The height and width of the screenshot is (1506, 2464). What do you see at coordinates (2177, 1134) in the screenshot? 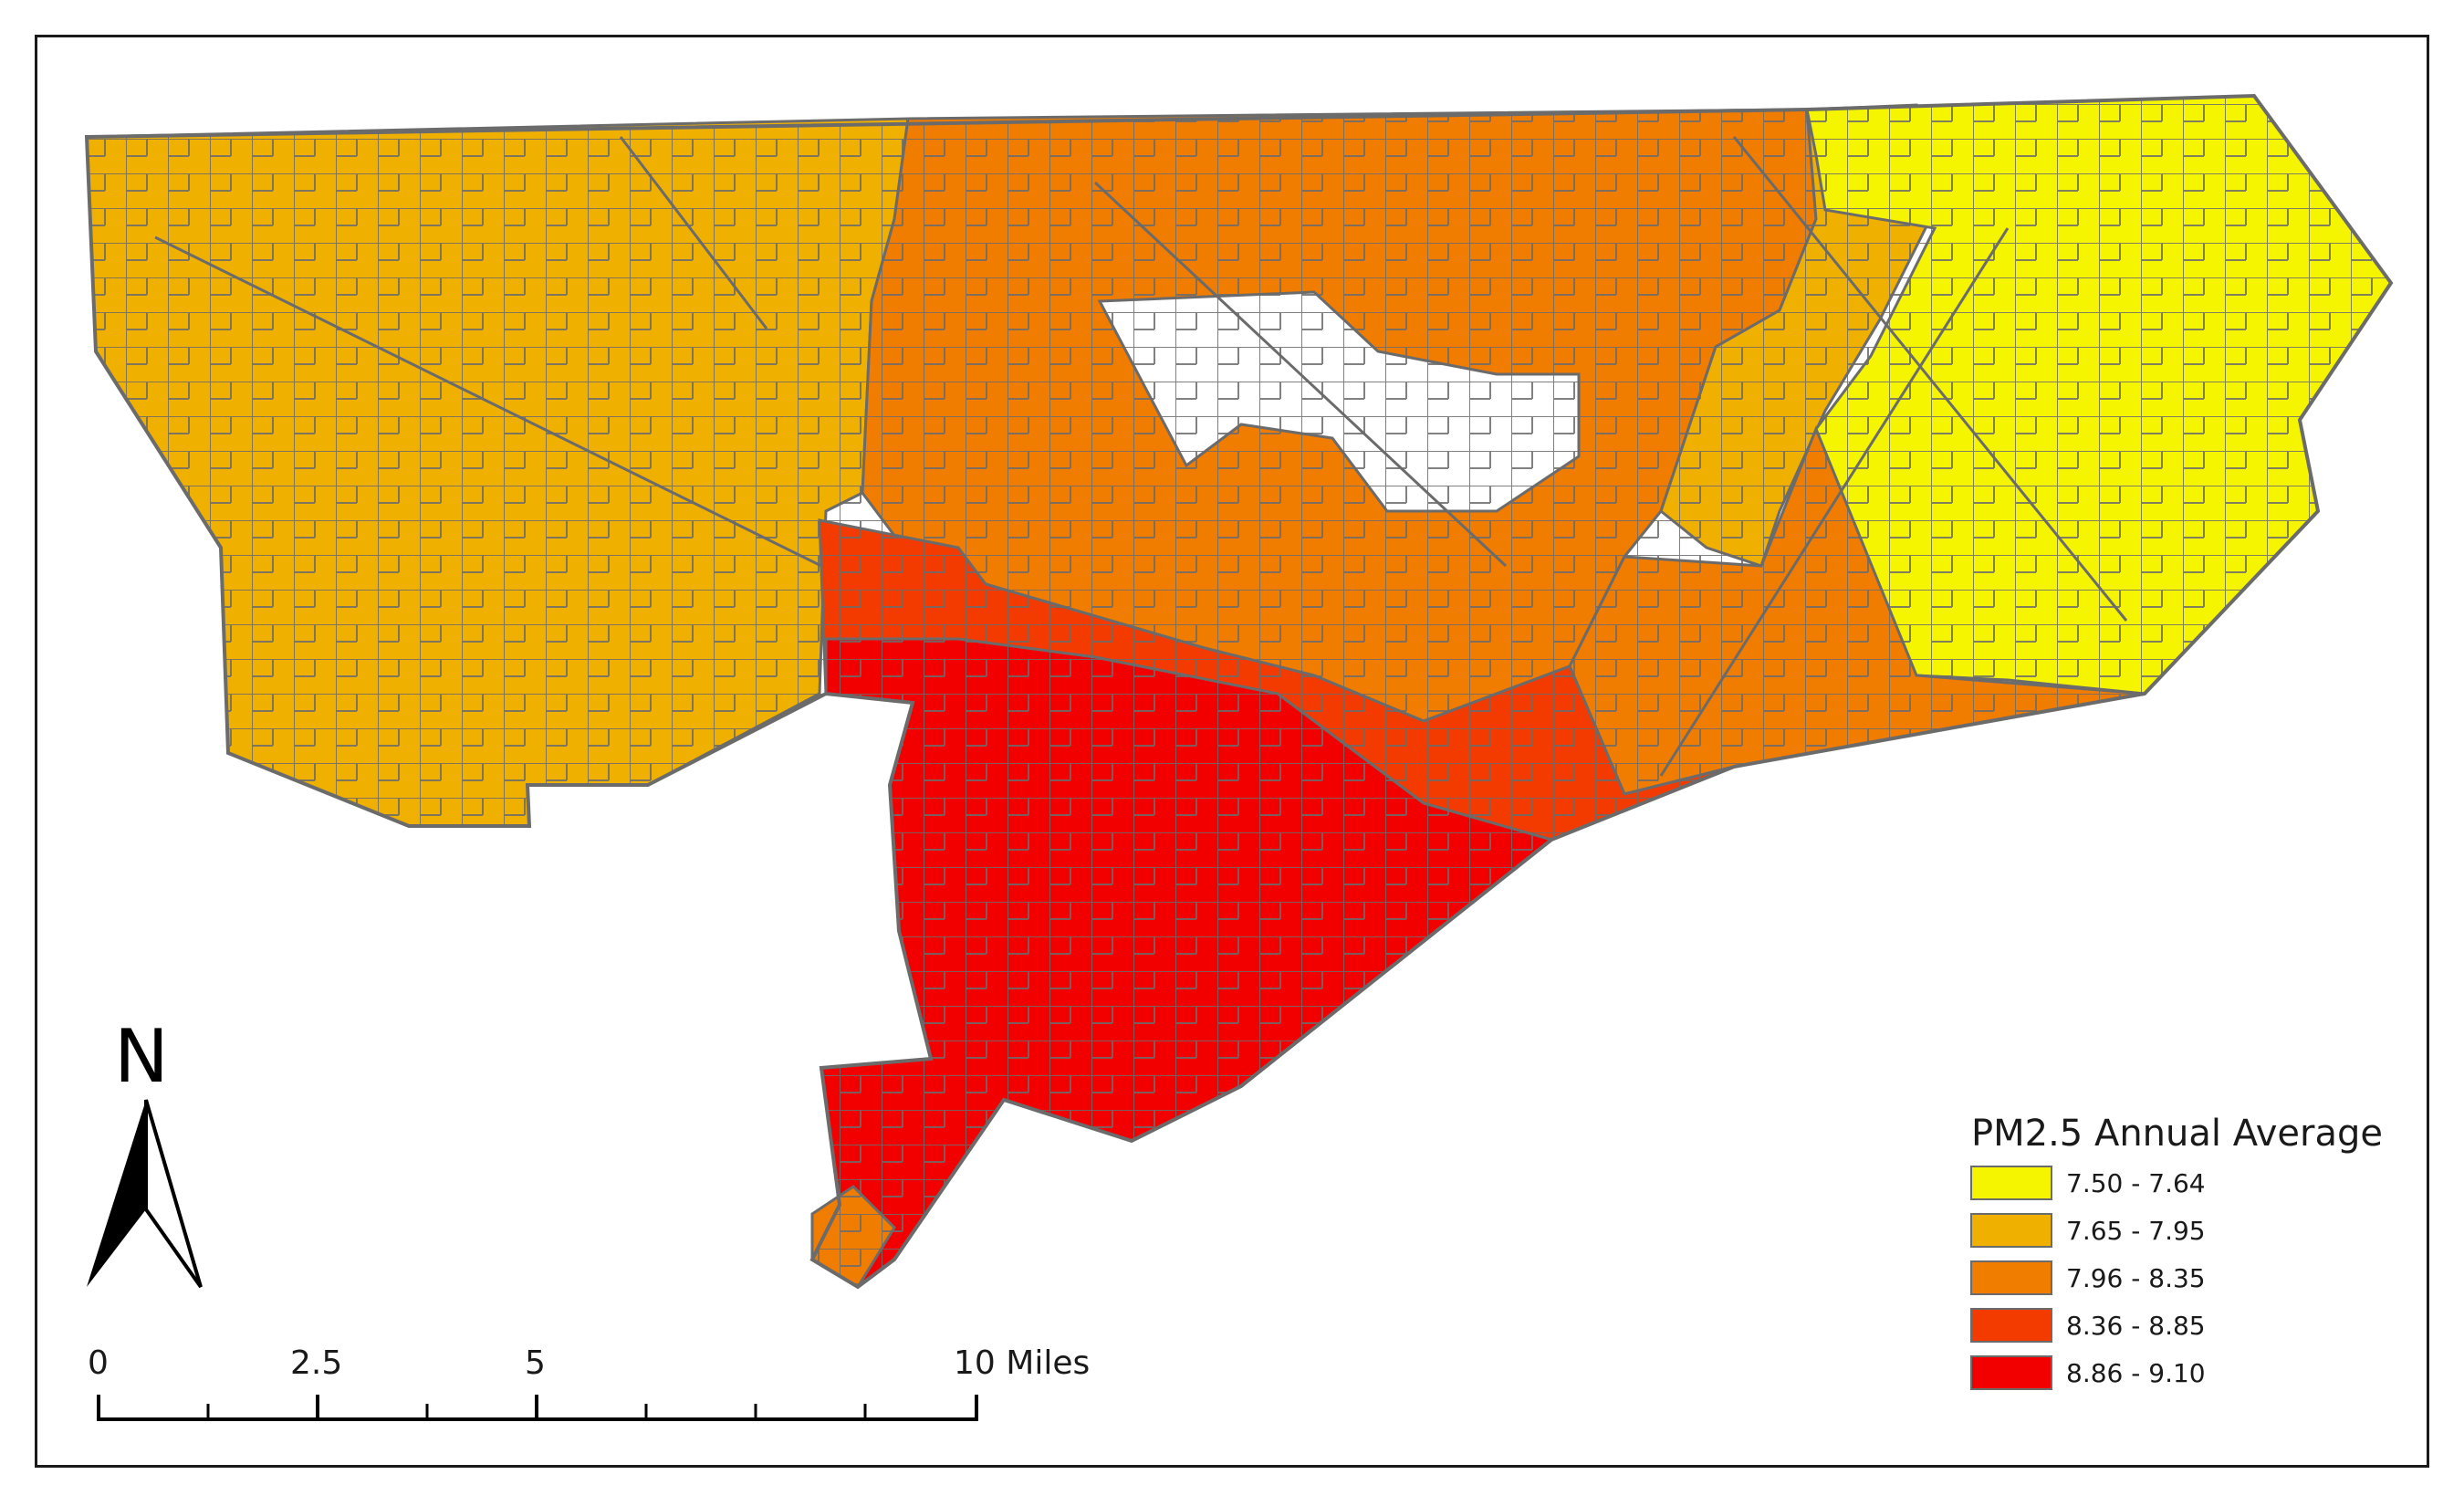
I see `legend-title: PM2.5 Annual Average` at bounding box center [2177, 1134].